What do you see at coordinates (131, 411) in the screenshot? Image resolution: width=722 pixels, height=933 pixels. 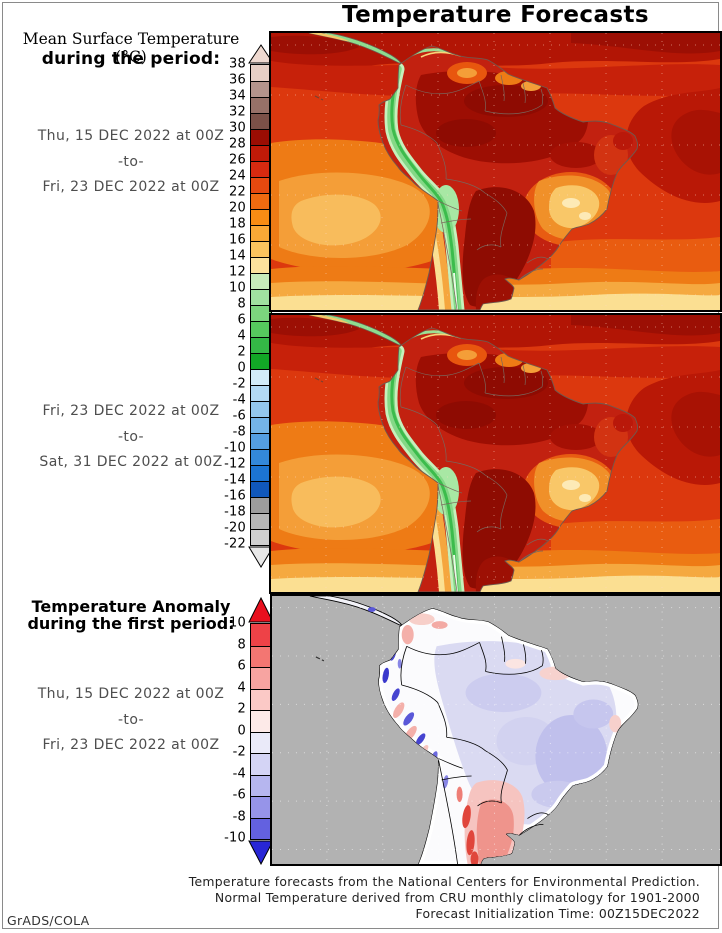 I see `period2-from: Fri, 23 DEC 2022 at 00Z` at bounding box center [131, 411].